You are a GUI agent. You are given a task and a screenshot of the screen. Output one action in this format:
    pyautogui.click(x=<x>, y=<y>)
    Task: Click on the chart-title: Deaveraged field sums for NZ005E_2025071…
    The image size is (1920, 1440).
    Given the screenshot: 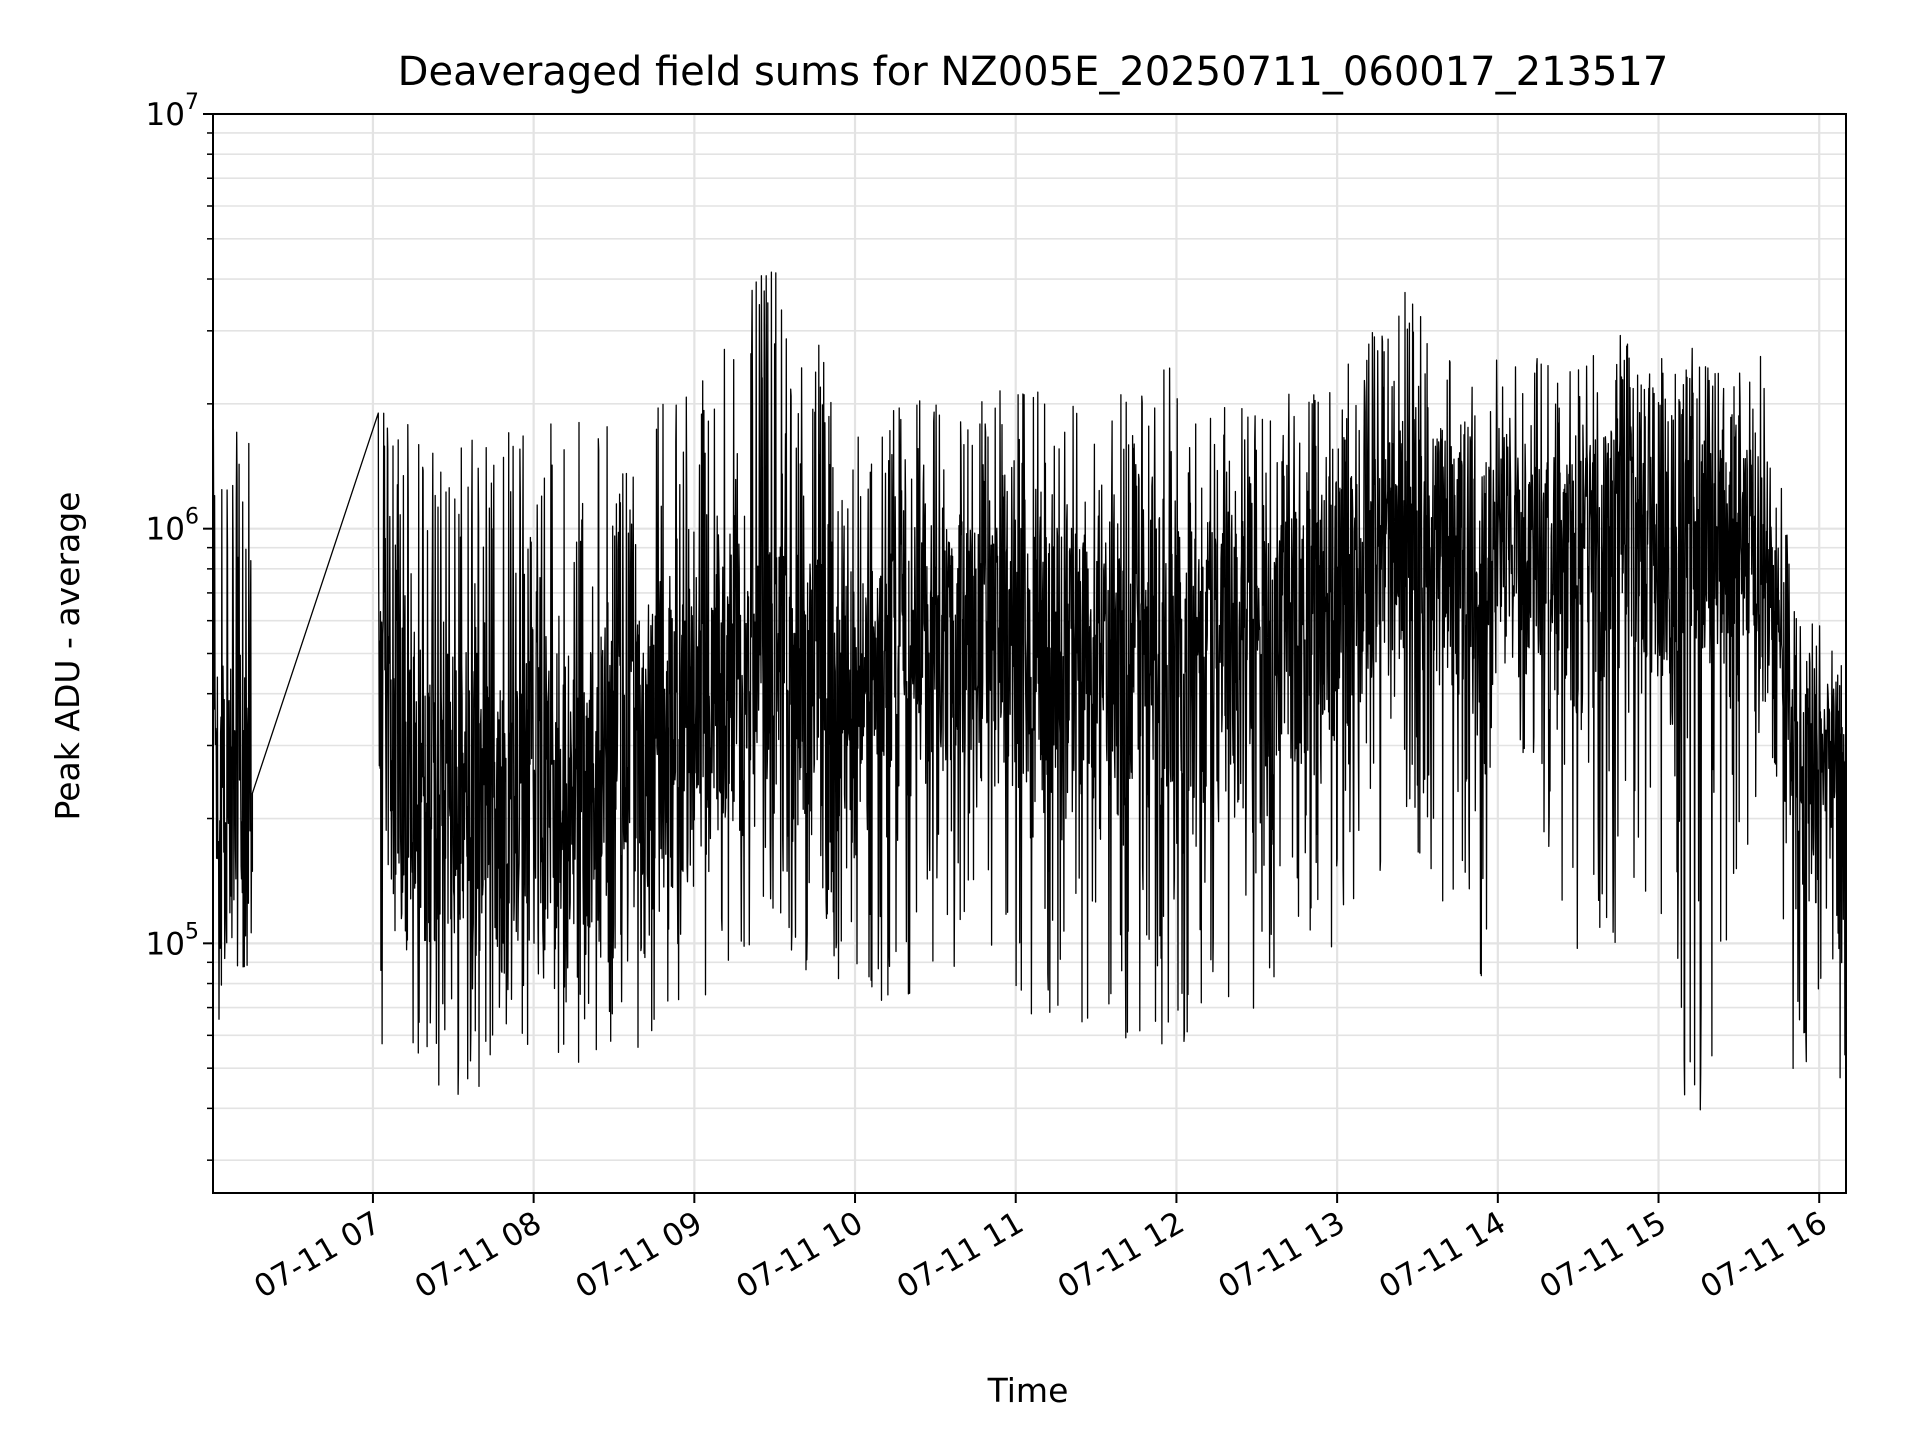 What is the action you would take?
    pyautogui.click(x=1033, y=72)
    